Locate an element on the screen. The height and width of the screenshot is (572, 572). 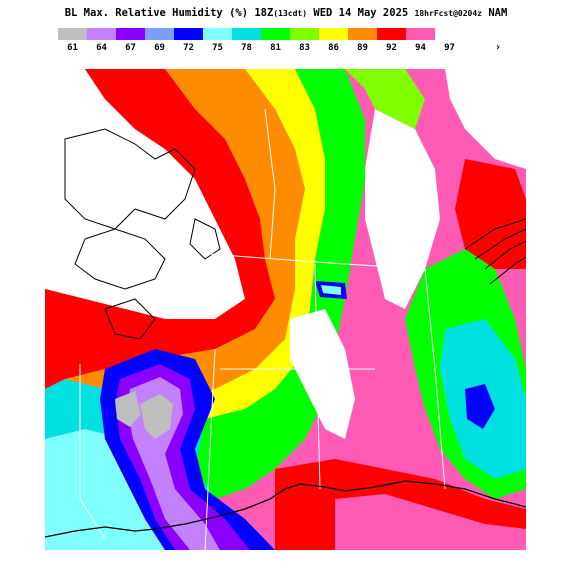
title-valid-local: (13cdt) is located at coordinates (290, 13).